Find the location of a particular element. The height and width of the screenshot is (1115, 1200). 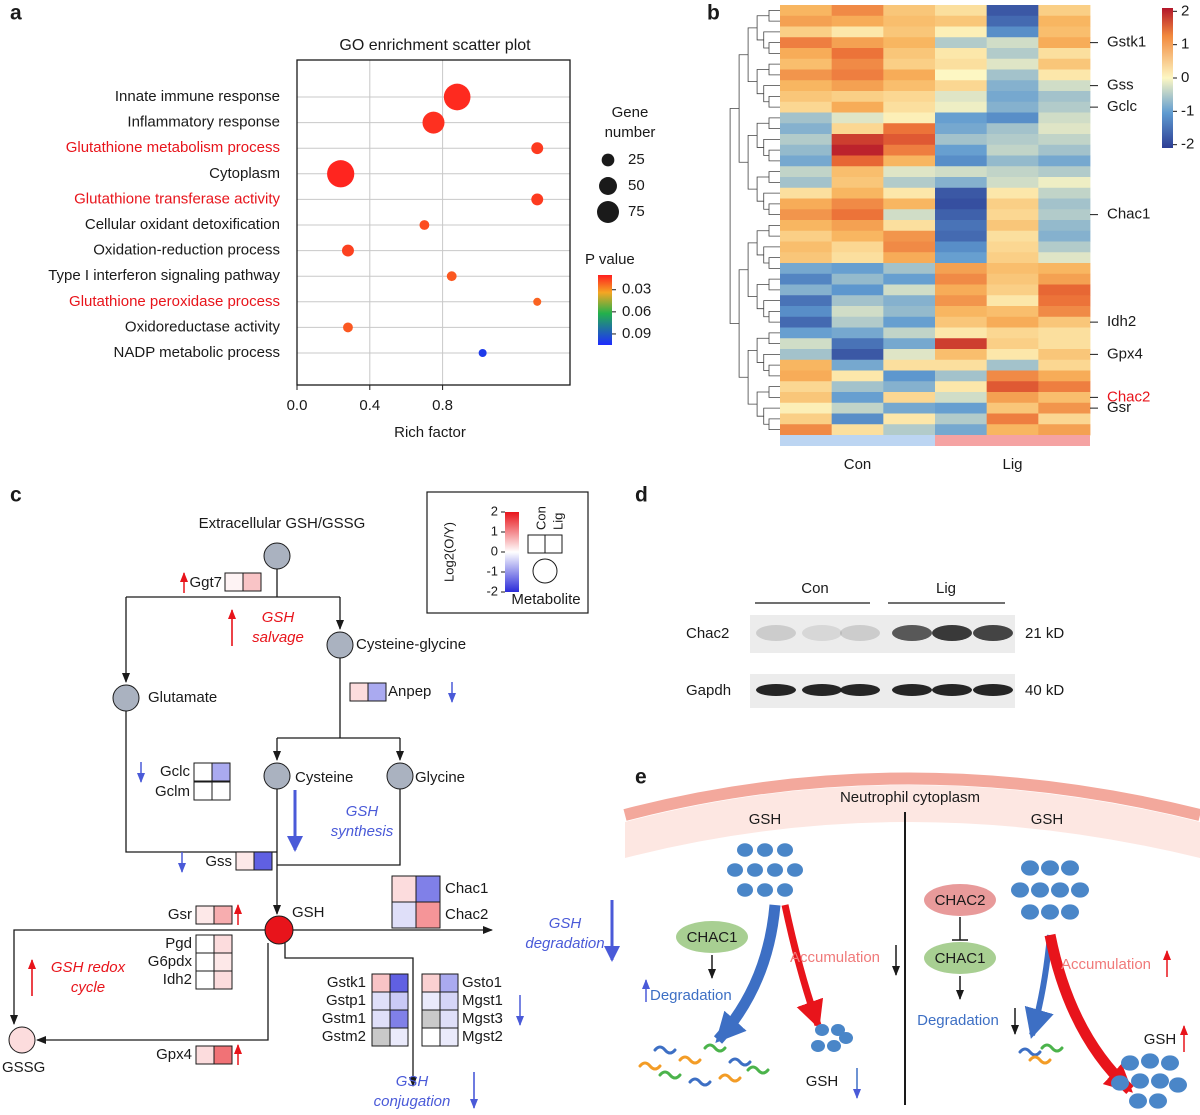

node-label: CHAC1 is located at coordinates (712, 937).